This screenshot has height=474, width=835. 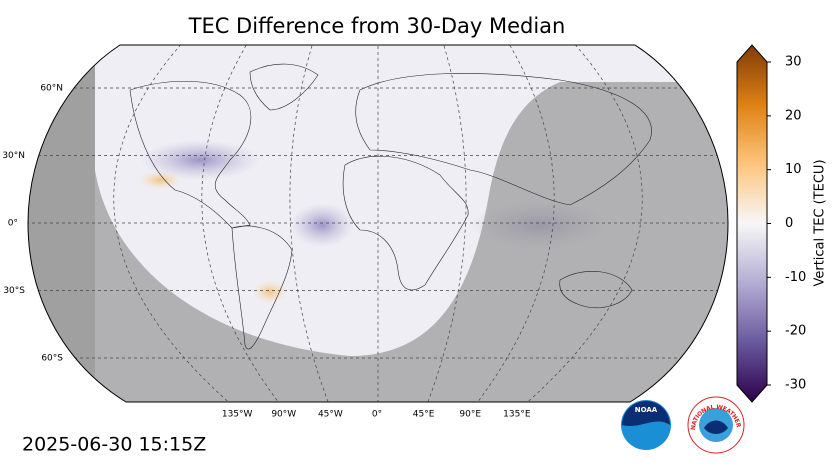 I want to click on lon-label: 45°E, so click(x=424, y=415).